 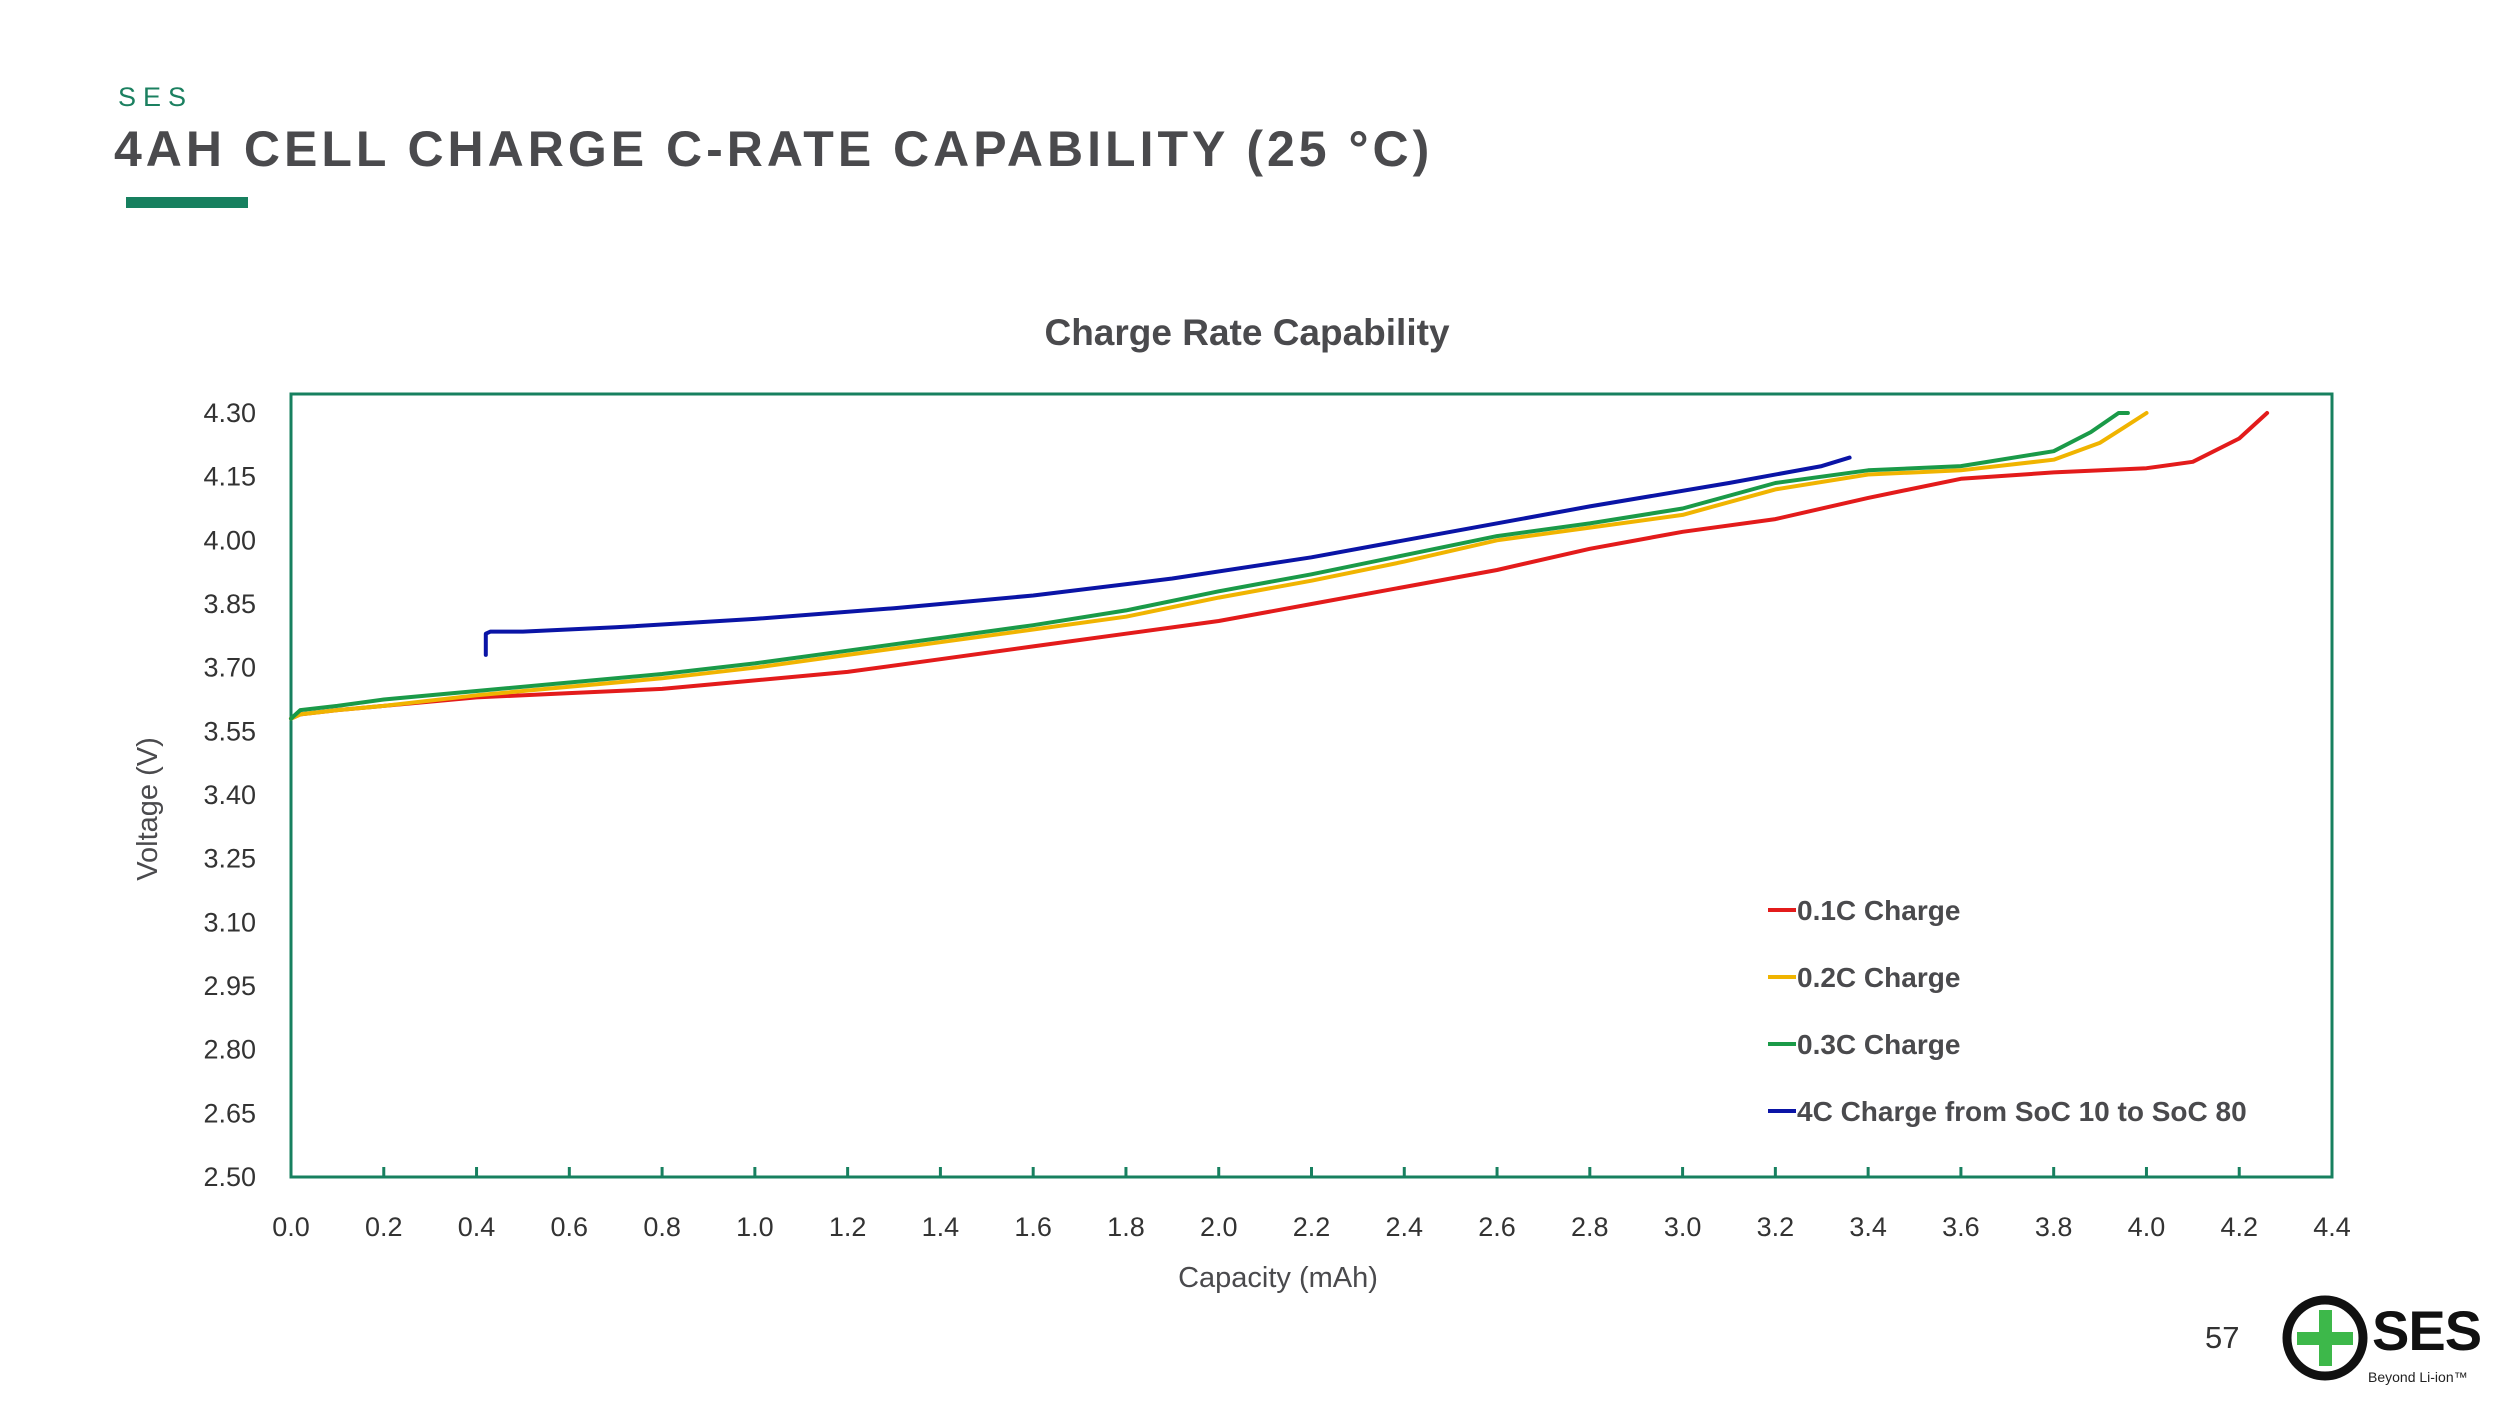 What do you see at coordinates (229, 1177) in the screenshot?
I see `y-tick-label: 2.50` at bounding box center [229, 1177].